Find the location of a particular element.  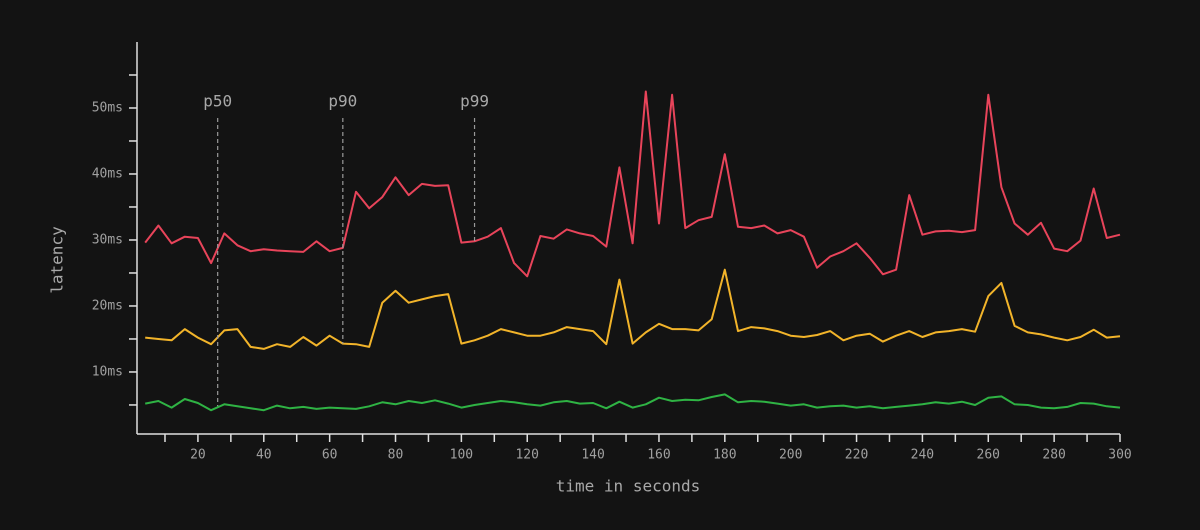

x-tick-label: 100 is located at coordinates (461, 455).